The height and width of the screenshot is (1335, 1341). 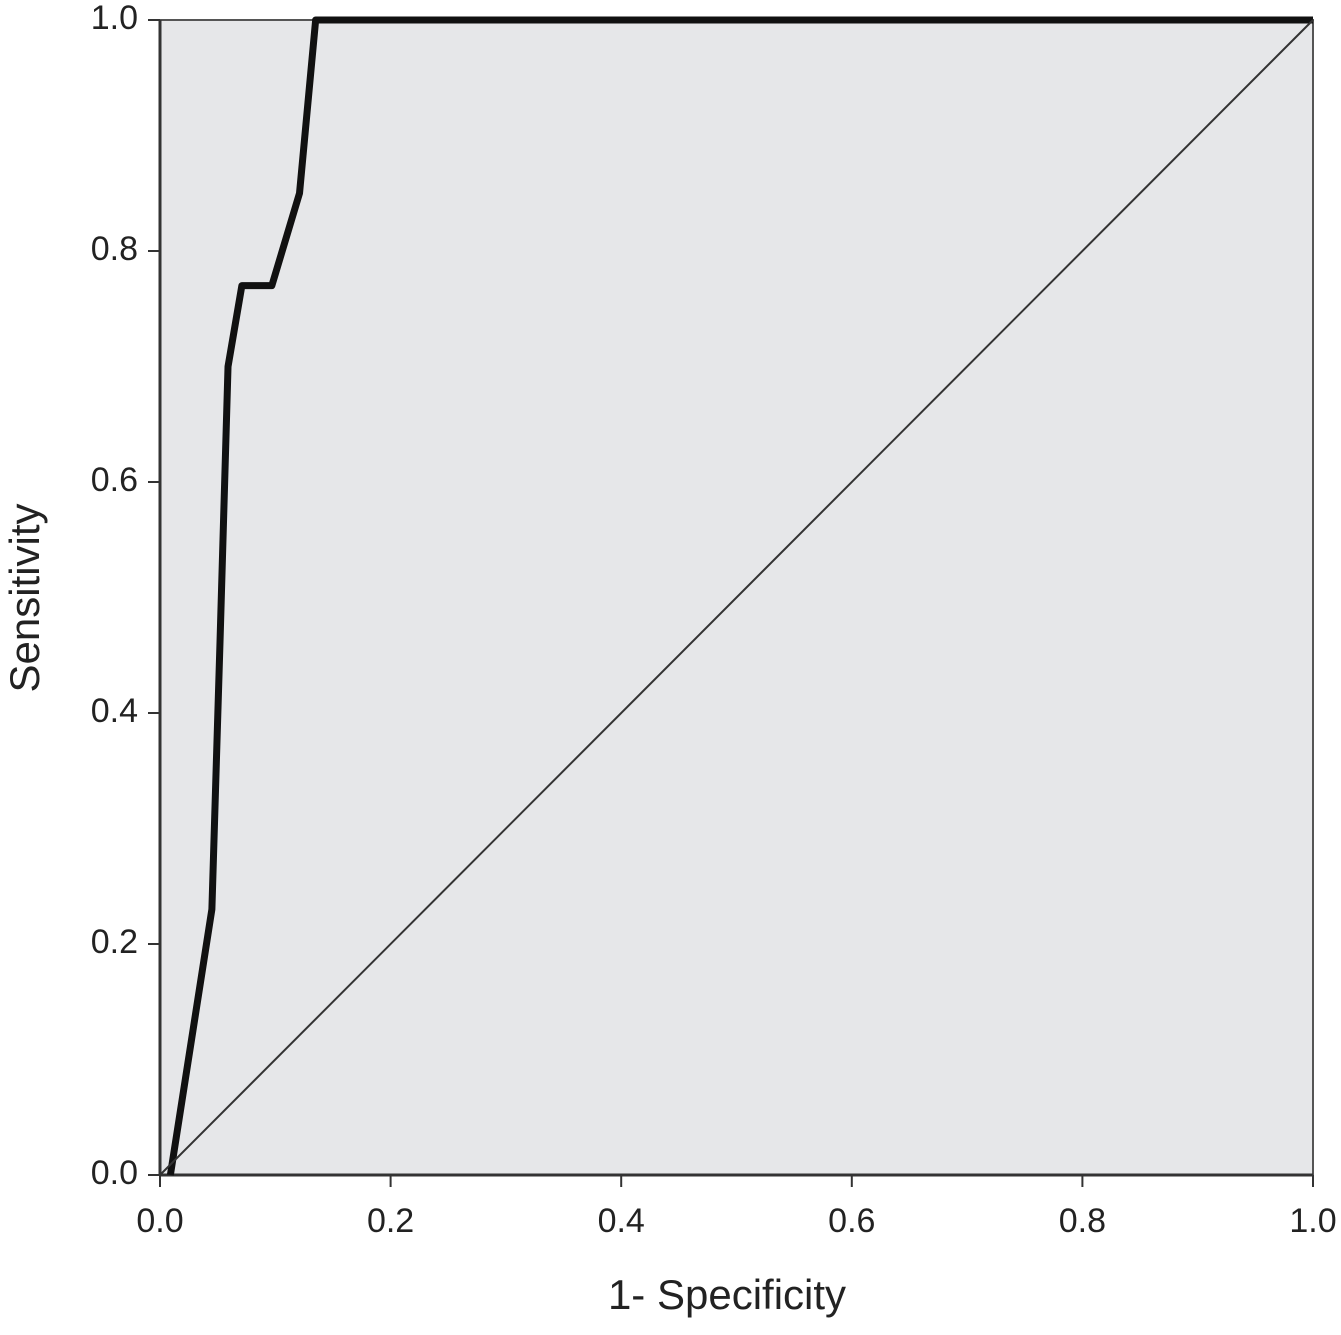 I want to click on x-tick-label: 0.4, so click(x=621, y=1221).